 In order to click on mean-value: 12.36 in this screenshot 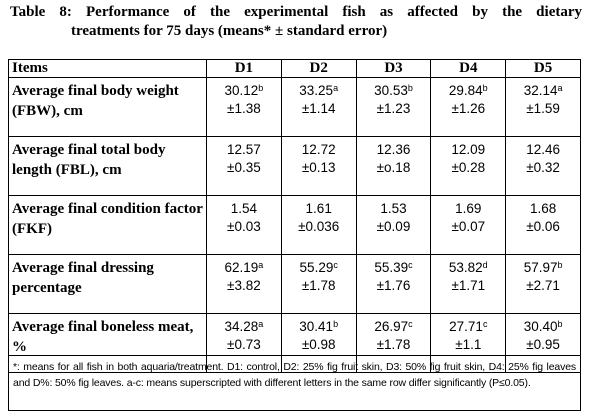, I will do `click(393, 149)`.